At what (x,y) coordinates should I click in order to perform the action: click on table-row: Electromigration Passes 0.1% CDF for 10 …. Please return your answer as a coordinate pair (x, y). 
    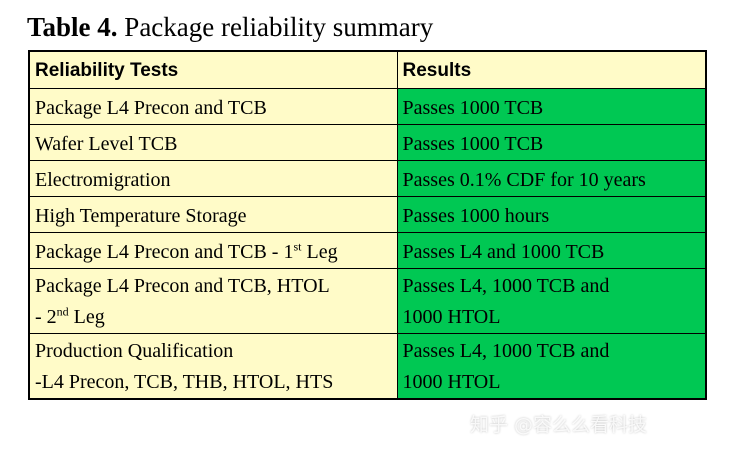
    Looking at the image, I should click on (367, 178).